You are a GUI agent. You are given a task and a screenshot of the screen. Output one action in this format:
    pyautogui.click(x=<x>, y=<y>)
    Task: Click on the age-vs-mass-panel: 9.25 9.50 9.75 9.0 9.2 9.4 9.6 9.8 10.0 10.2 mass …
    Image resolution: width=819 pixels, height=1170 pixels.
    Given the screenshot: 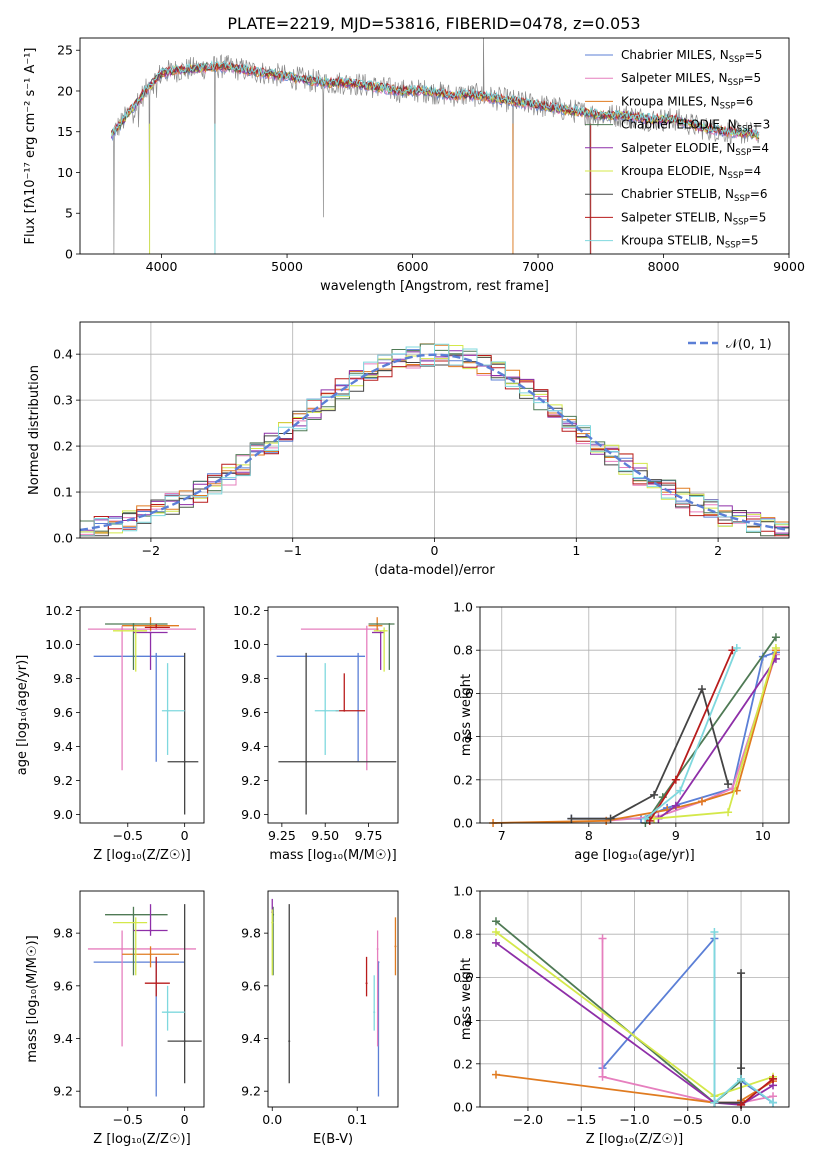 What is the action you would take?
    pyautogui.click(x=316, y=733)
    